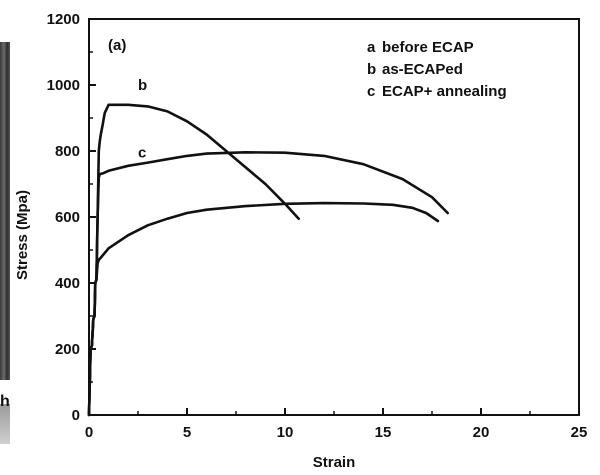 This screenshot has width=600, height=475. Describe the element at coordinates (67, 217) in the screenshot. I see `y-tick-label: 600` at that location.